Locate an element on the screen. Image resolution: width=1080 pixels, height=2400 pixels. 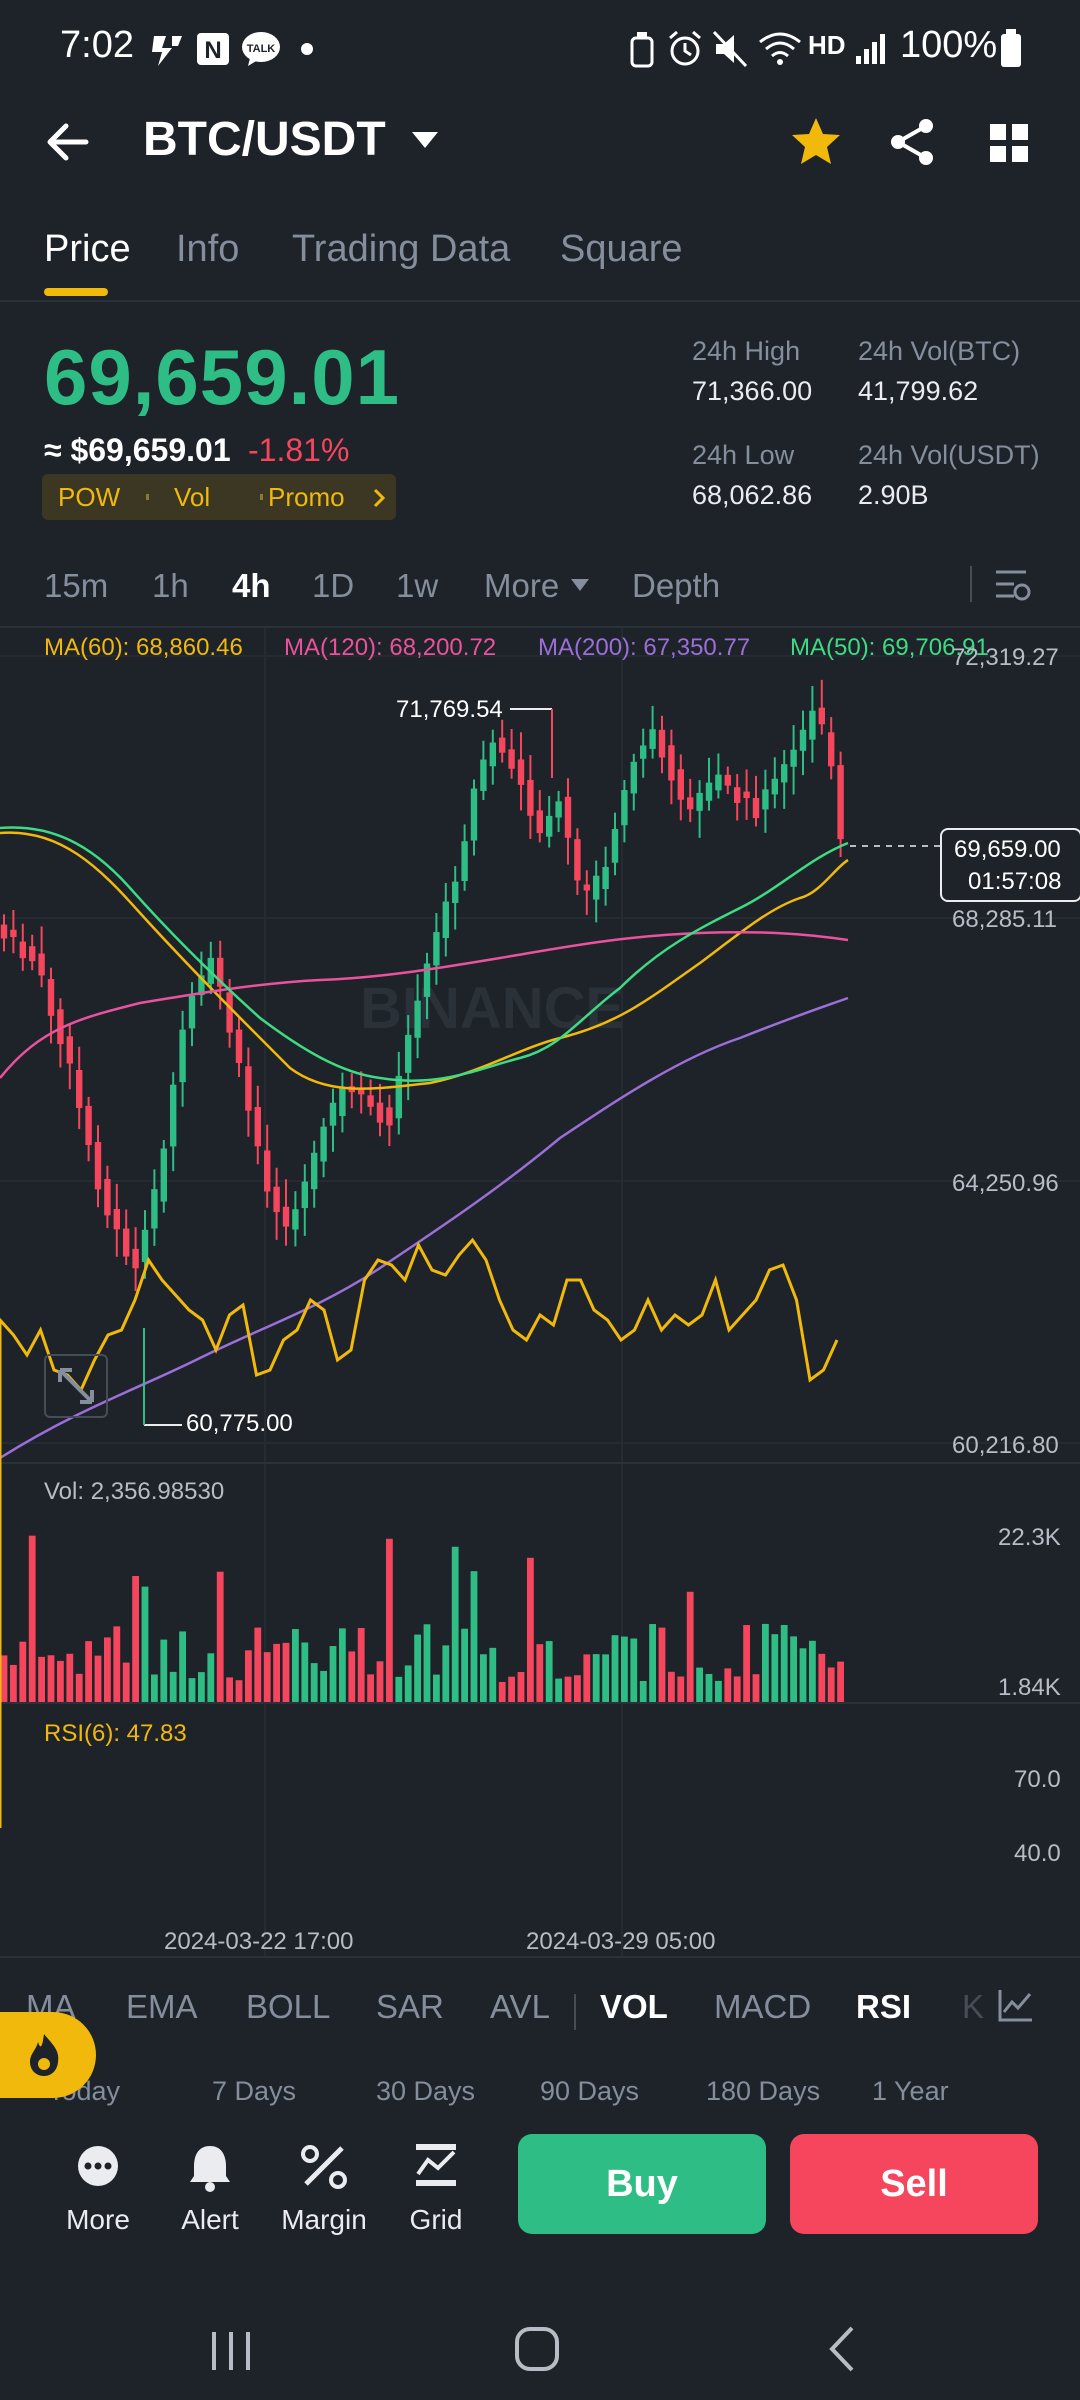
alert-action: Alert is located at coordinates (210, 2187).